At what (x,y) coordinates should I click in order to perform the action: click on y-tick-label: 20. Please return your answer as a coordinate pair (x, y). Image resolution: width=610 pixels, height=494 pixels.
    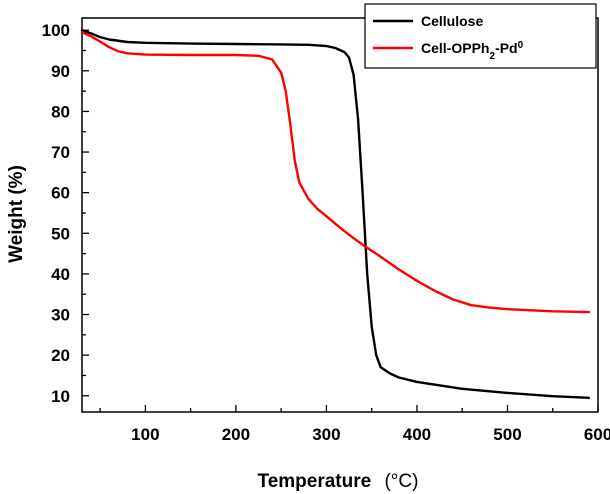
    Looking at the image, I should click on (60, 355).